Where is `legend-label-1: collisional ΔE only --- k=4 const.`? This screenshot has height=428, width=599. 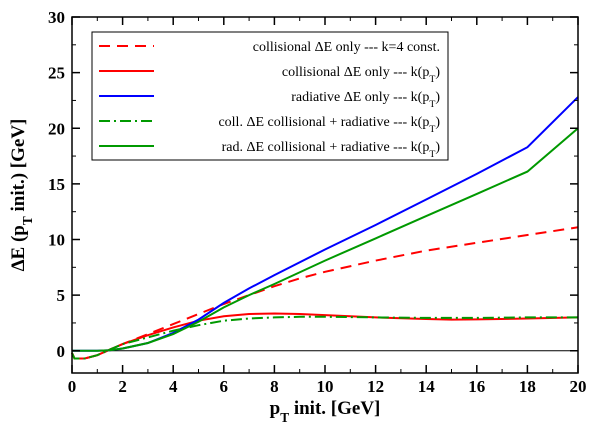 legend-label-1: collisional ΔE only --- k=4 const. is located at coordinates (346, 47).